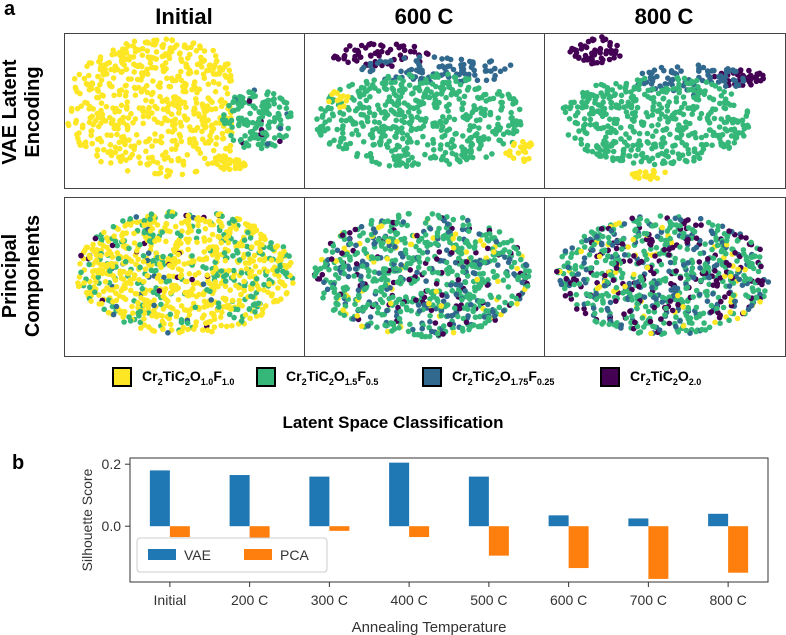 The height and width of the screenshot is (635, 786). What do you see at coordinates (173, 377) in the screenshot?
I see `legend-item: Cr2TiC2O1.0F1.0` at bounding box center [173, 377].